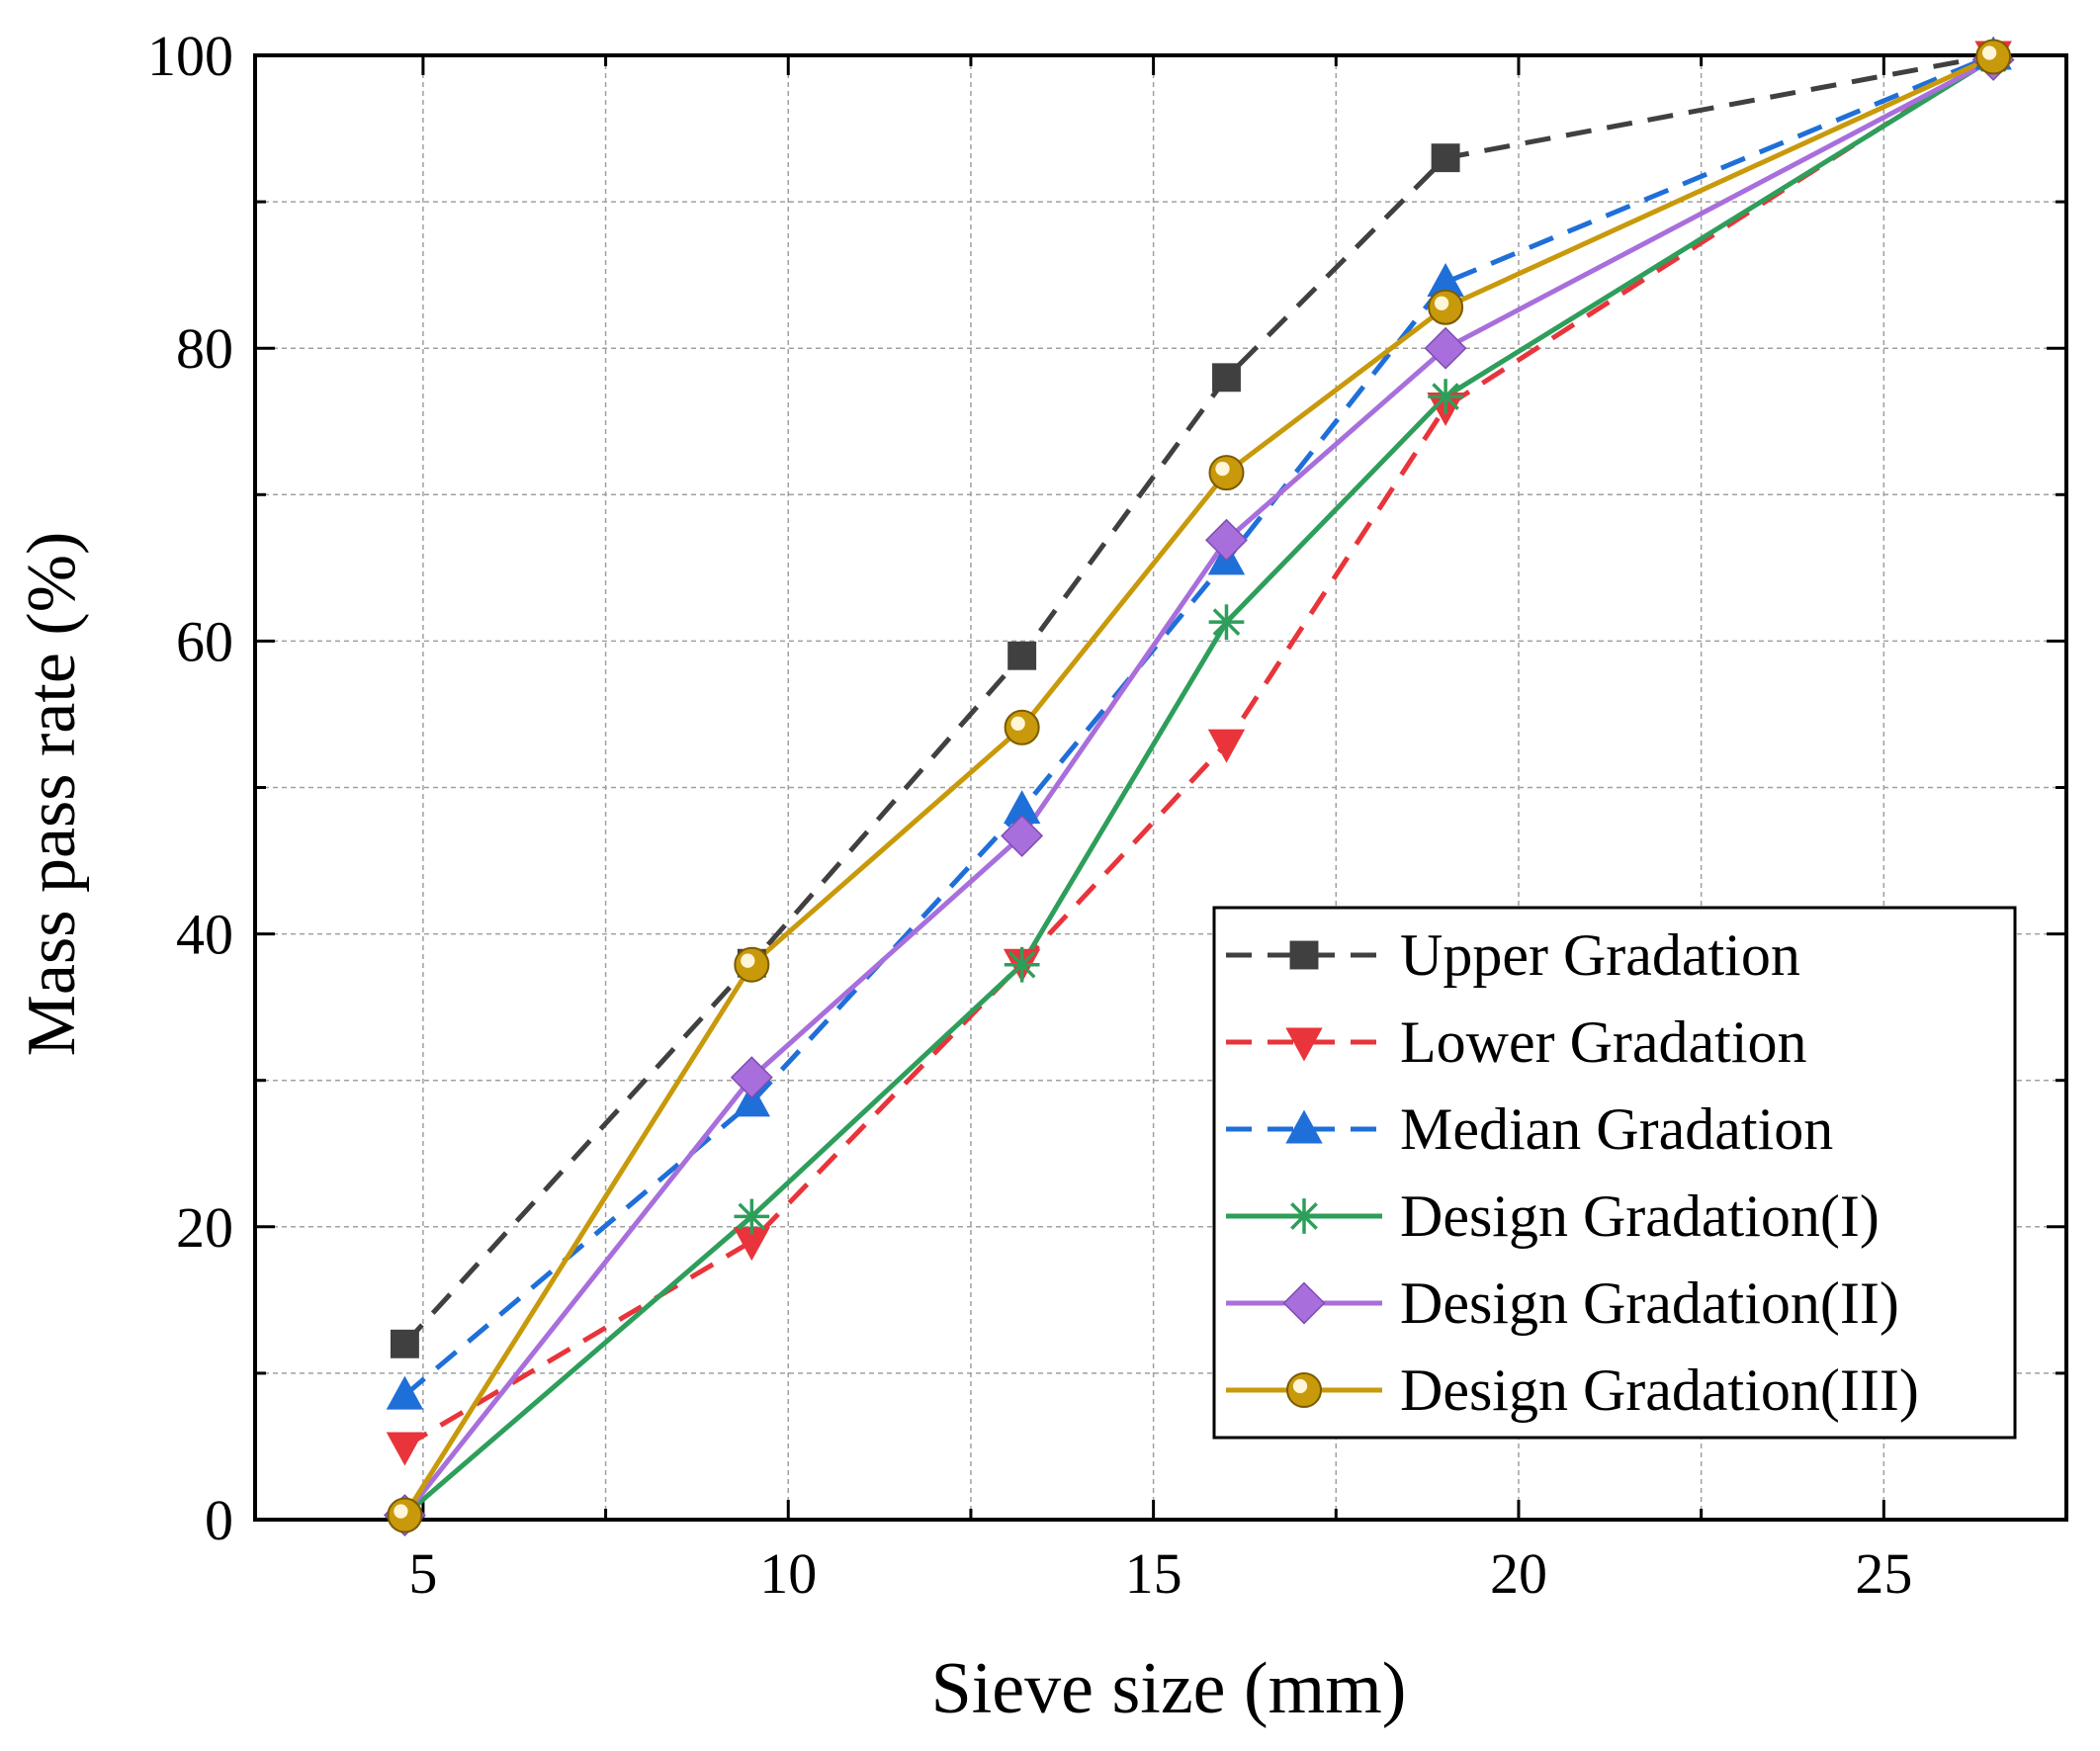 This screenshot has width=2100, height=1751. Describe the element at coordinates (52, 794) in the screenshot. I see `y-axis-title: Mass pass rate (%)` at that location.